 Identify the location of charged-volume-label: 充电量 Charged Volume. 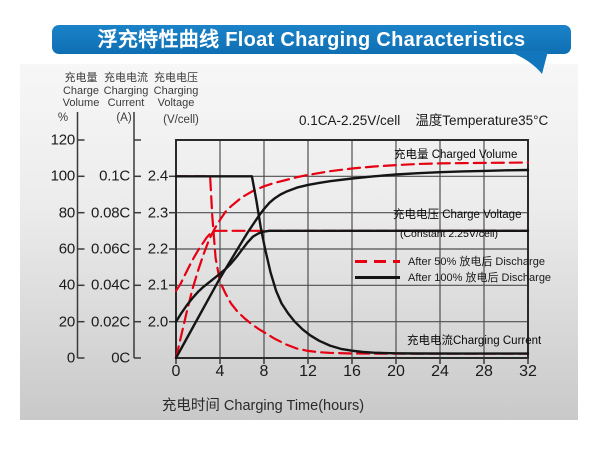
(456, 155).